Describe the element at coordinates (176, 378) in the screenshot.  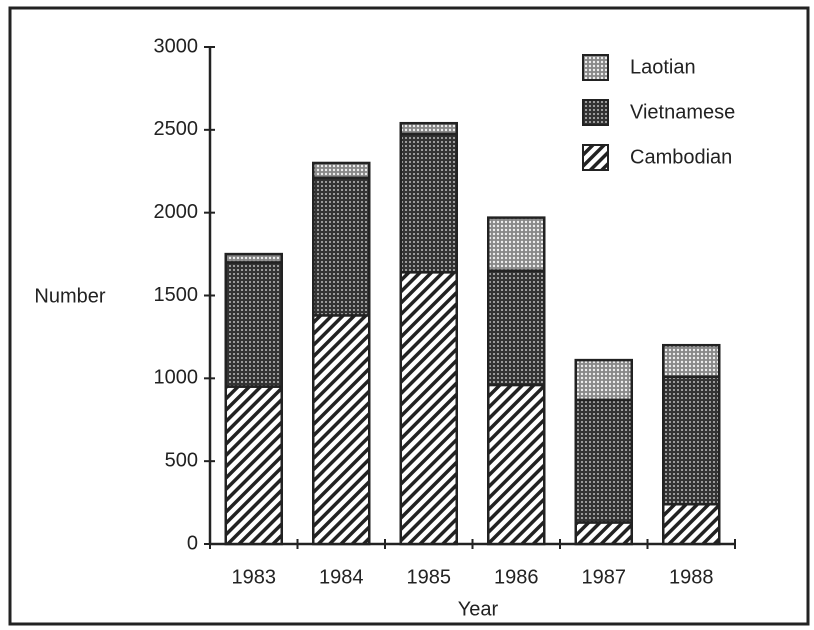
I see `y-tick-label: 1000` at that location.